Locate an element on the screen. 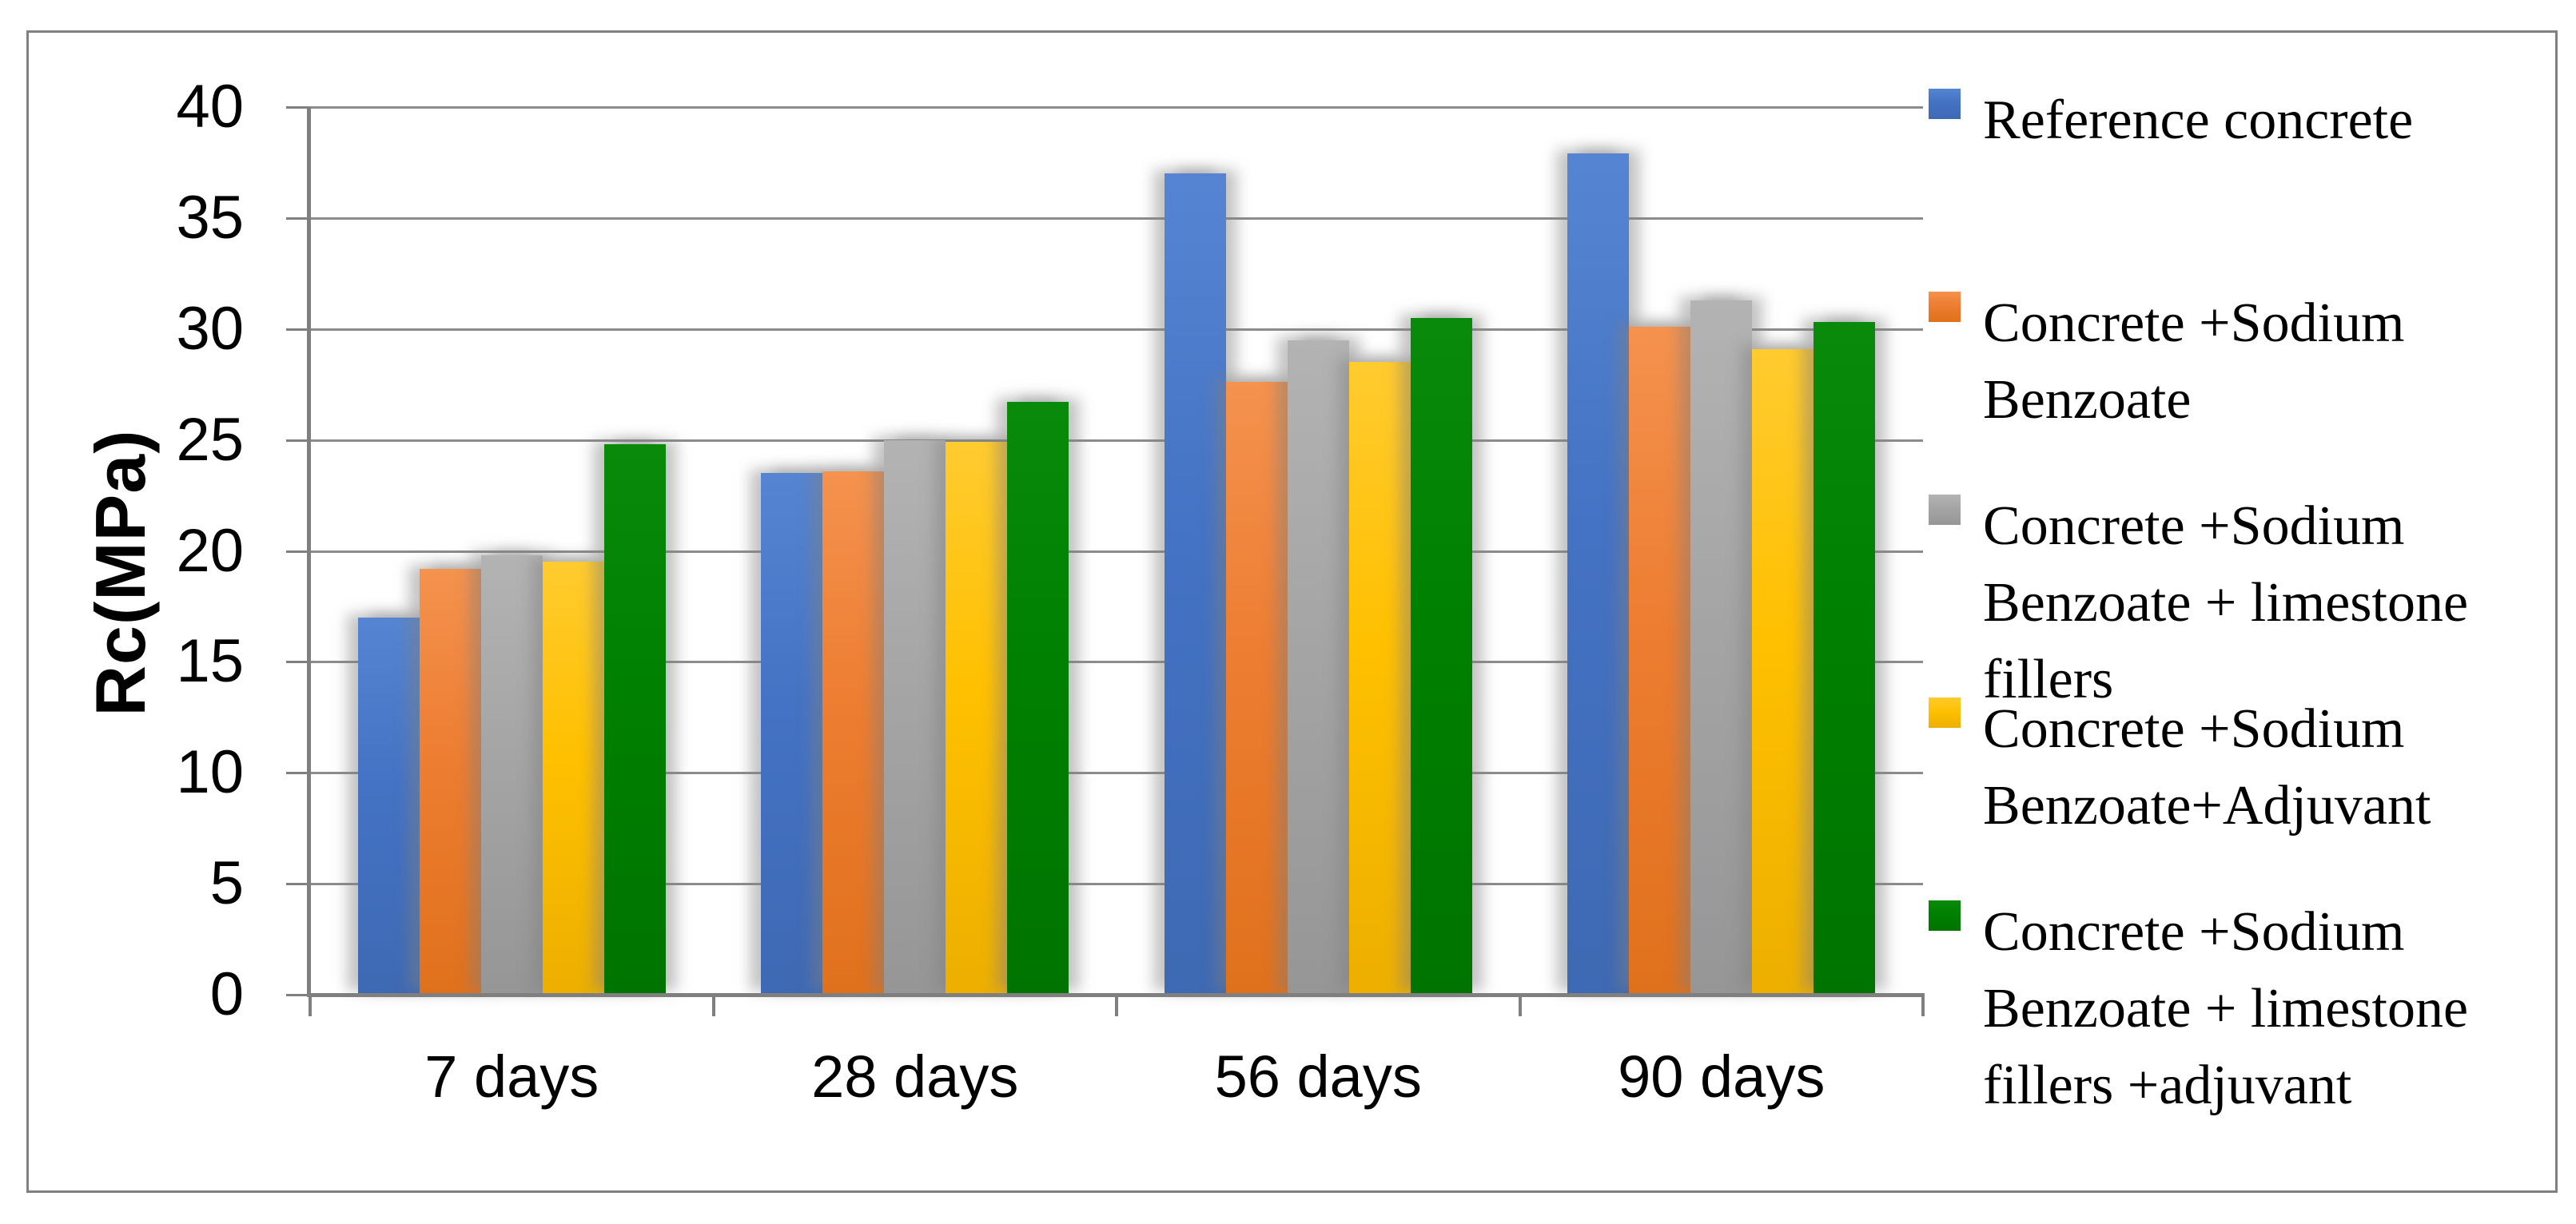 The height and width of the screenshot is (1224, 2576). y-tick-label: 35 is located at coordinates (210, 217).